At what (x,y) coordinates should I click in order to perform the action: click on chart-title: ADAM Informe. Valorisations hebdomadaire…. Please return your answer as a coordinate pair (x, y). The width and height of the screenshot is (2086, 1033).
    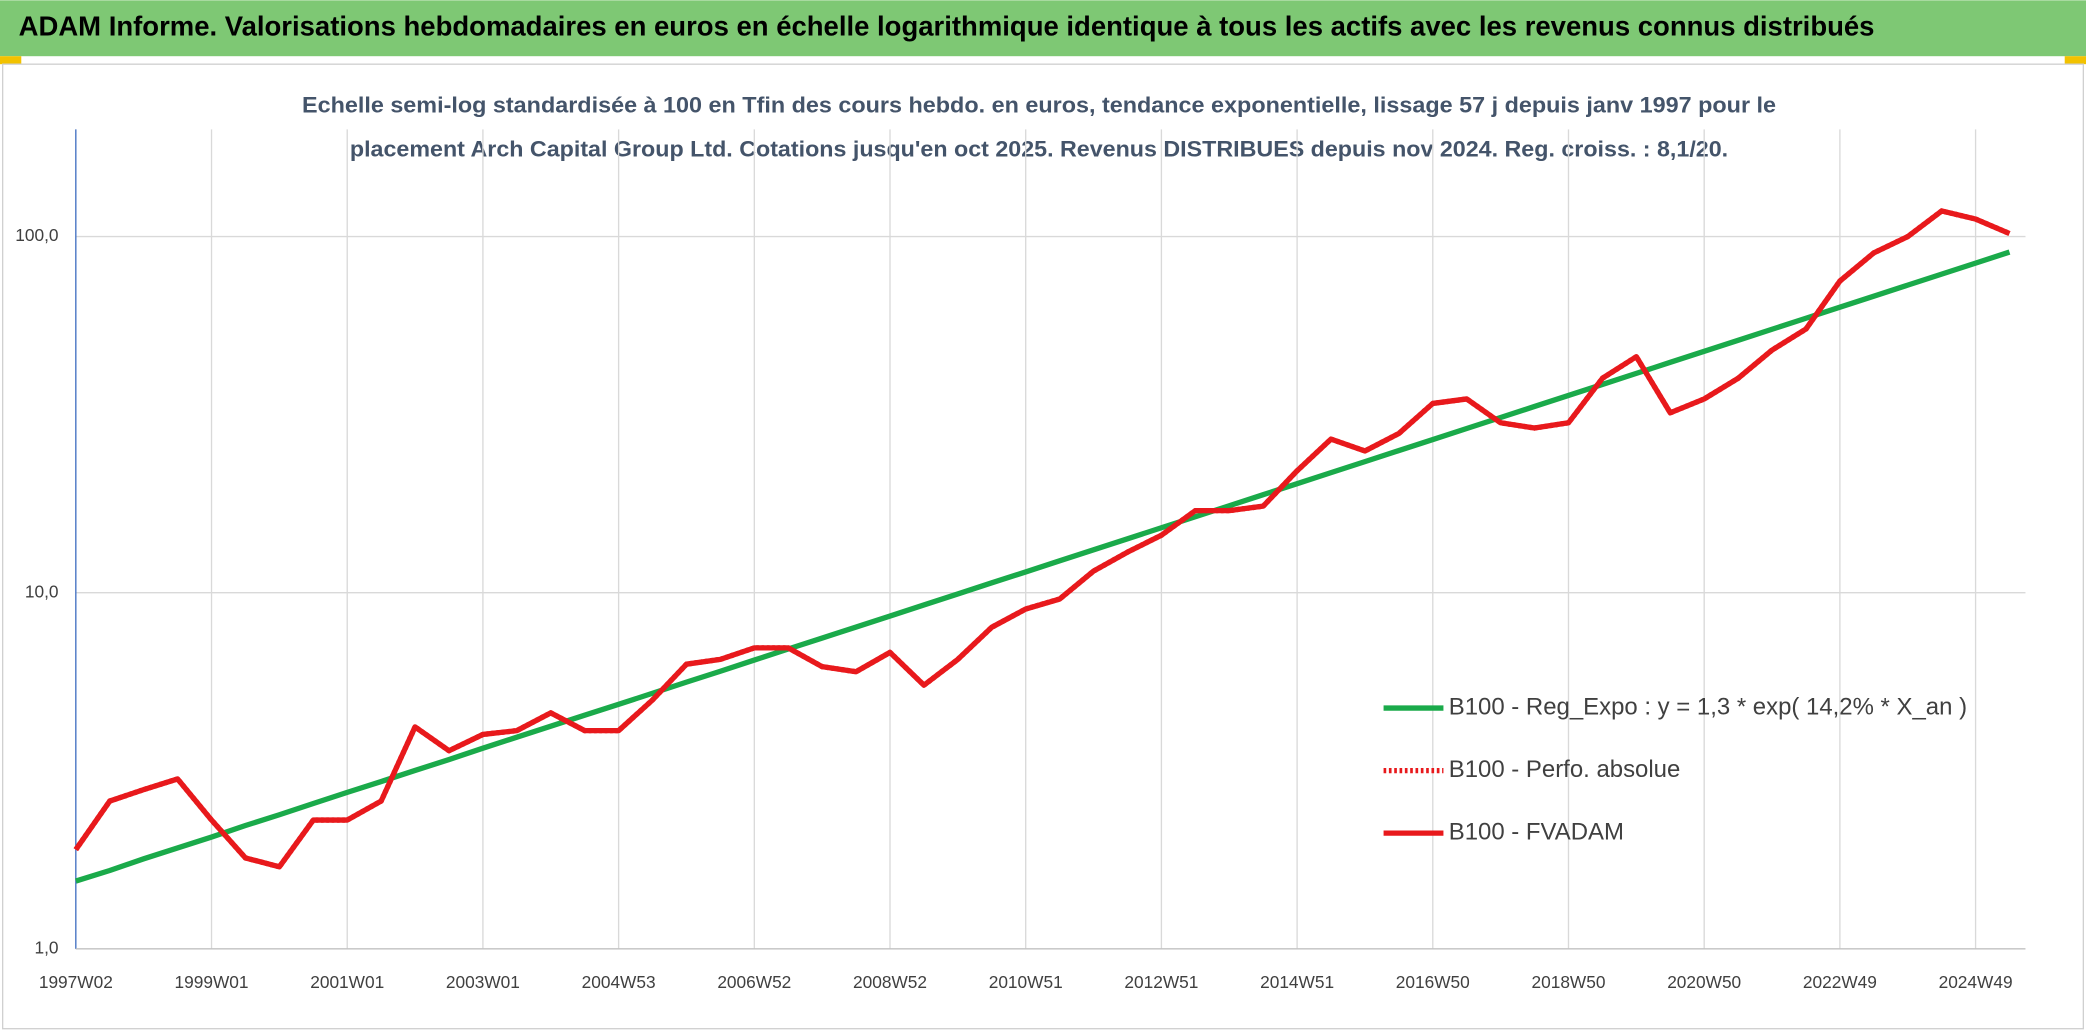
    Looking at the image, I should click on (947, 26).